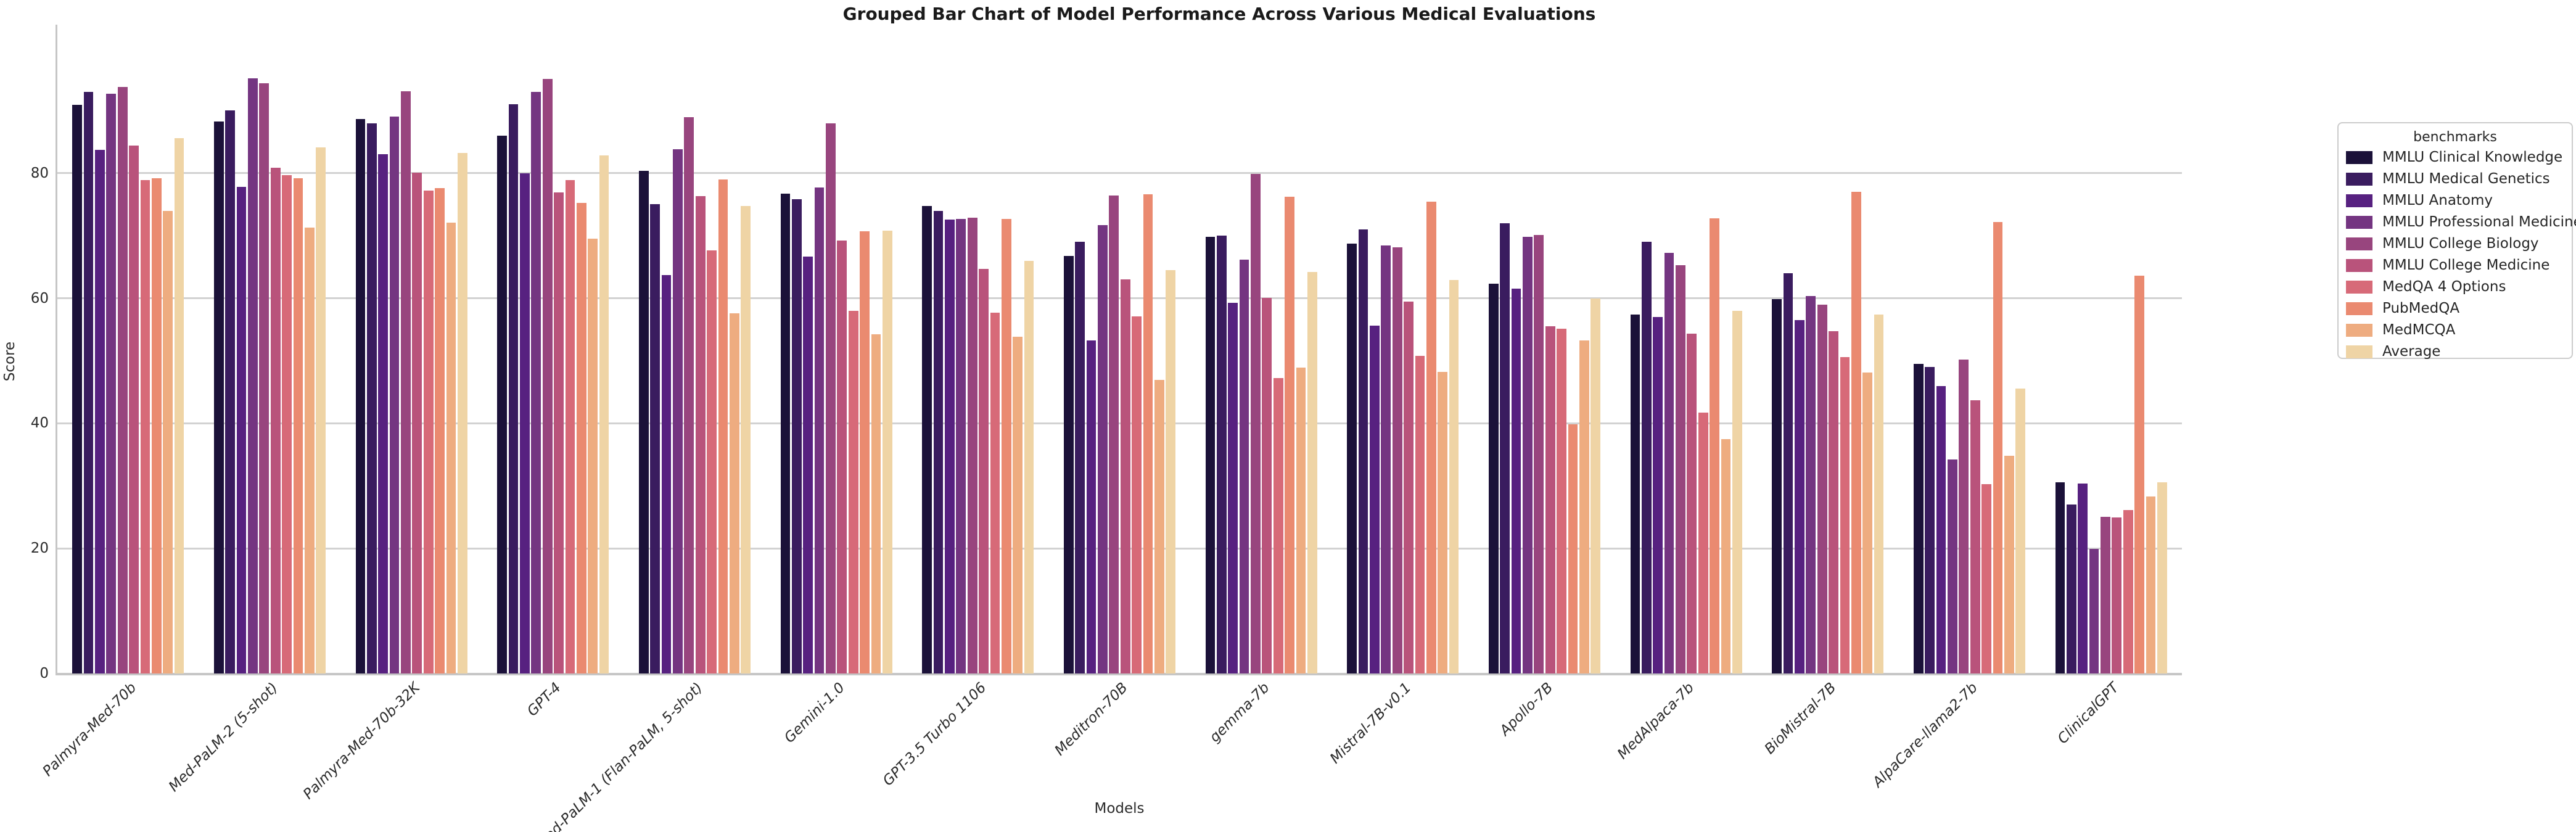 This screenshot has height=832, width=2576. I want to click on x-tick-label: AlpaCare-llama2-7b, so click(1925, 736).